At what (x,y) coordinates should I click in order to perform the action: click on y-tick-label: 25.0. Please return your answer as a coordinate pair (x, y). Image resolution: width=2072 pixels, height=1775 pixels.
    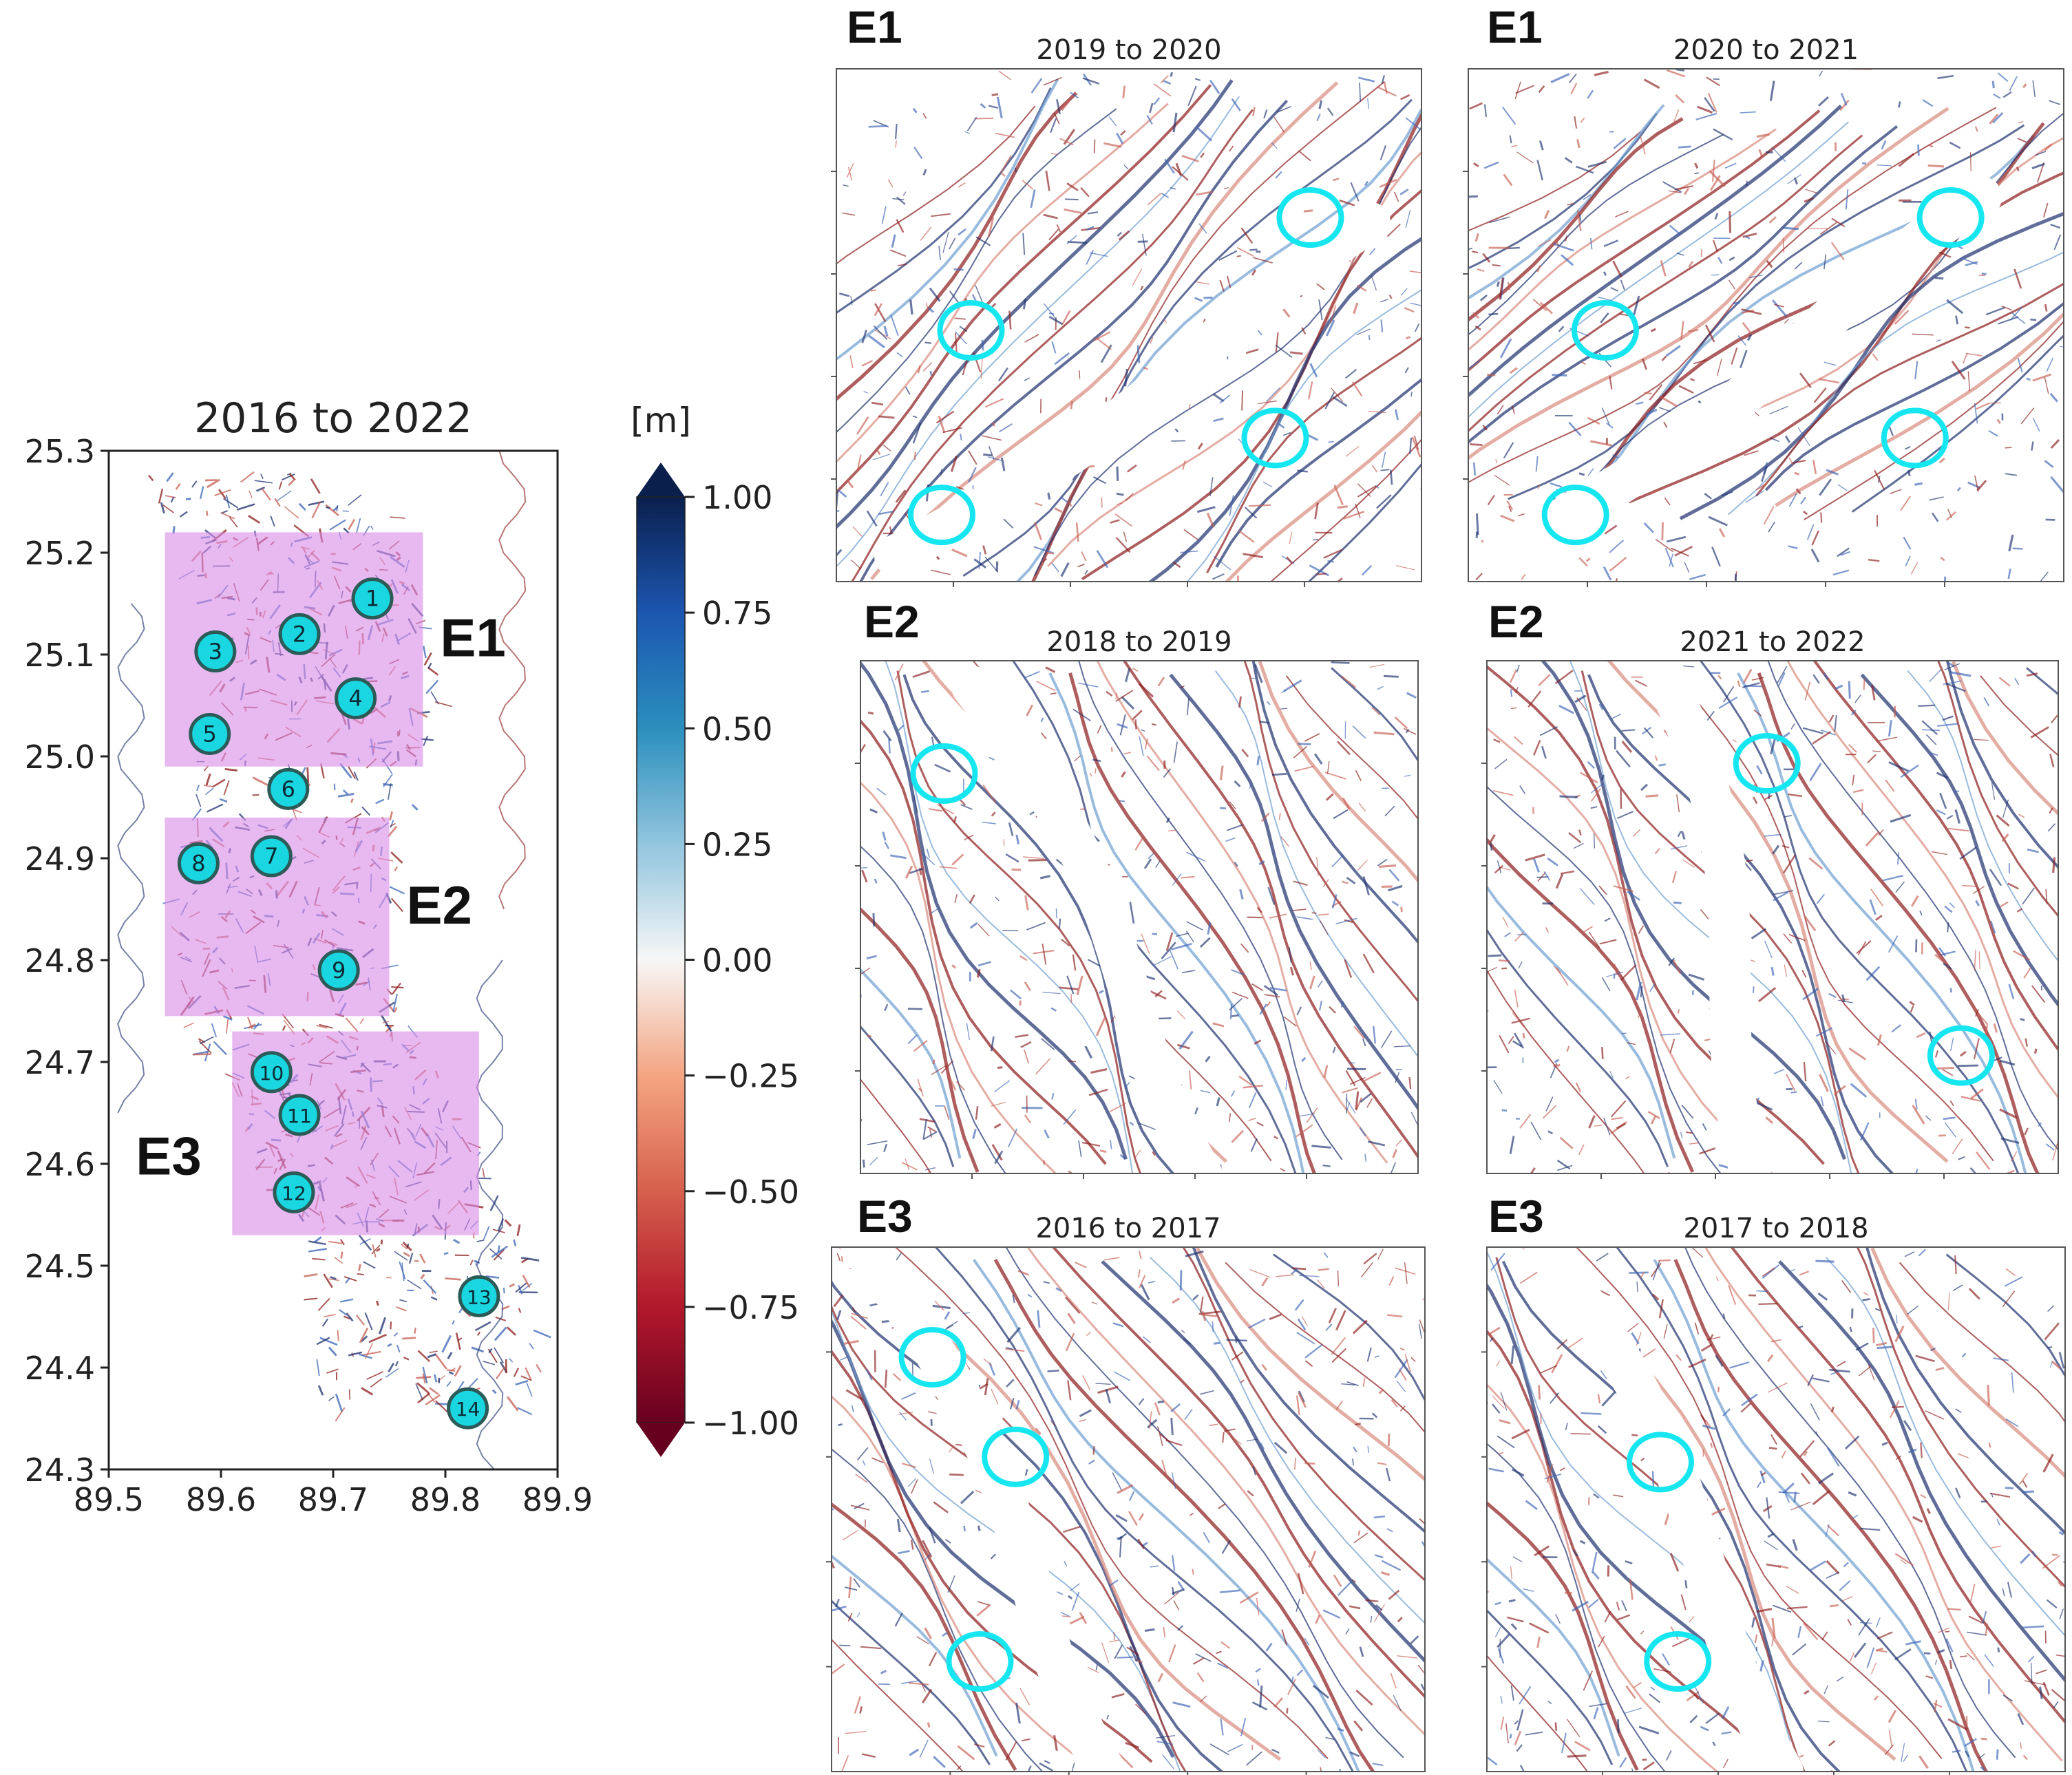
    Looking at the image, I should click on (60, 757).